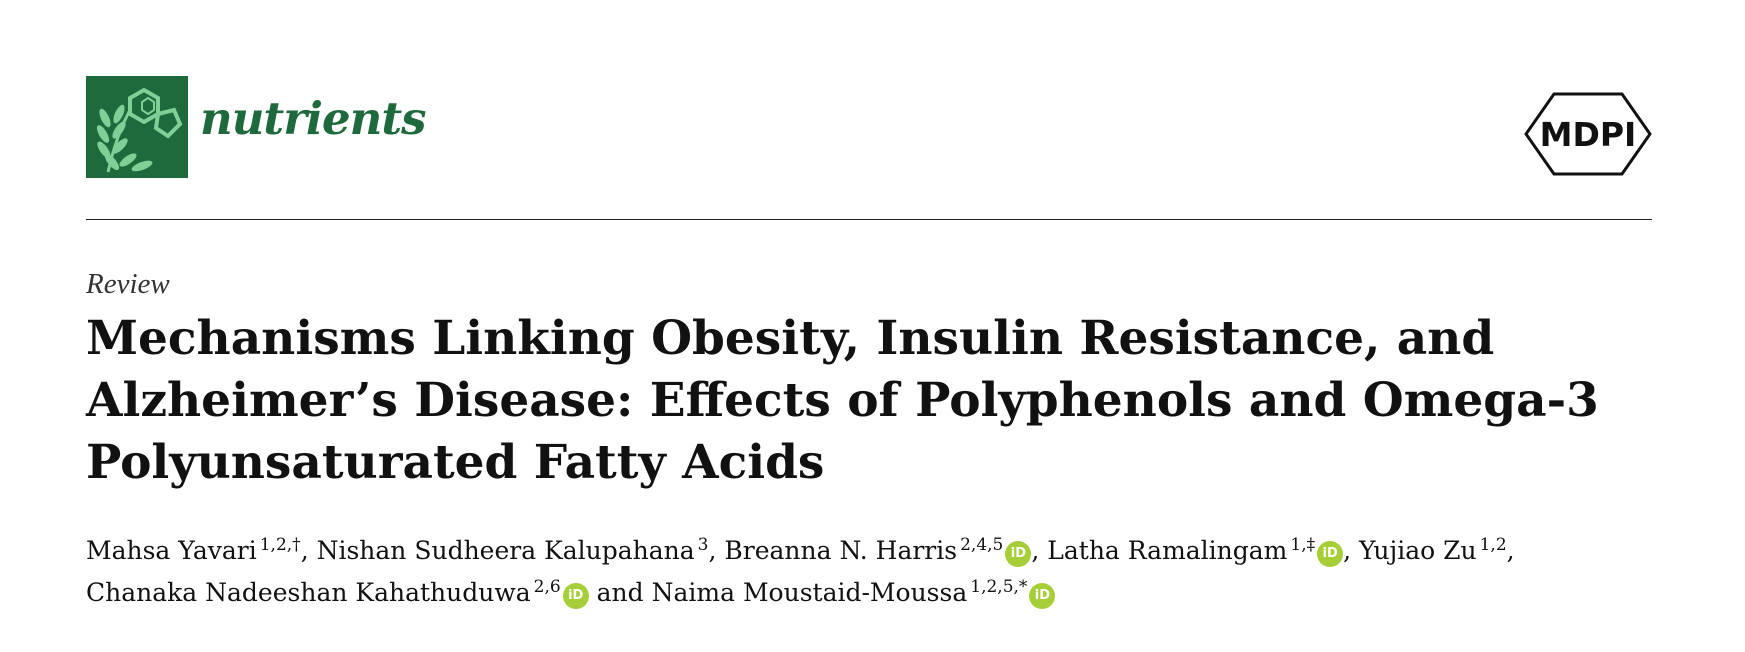 This screenshot has height=652, width=1745. What do you see at coordinates (869, 219) in the screenshot?
I see `header-divider` at bounding box center [869, 219].